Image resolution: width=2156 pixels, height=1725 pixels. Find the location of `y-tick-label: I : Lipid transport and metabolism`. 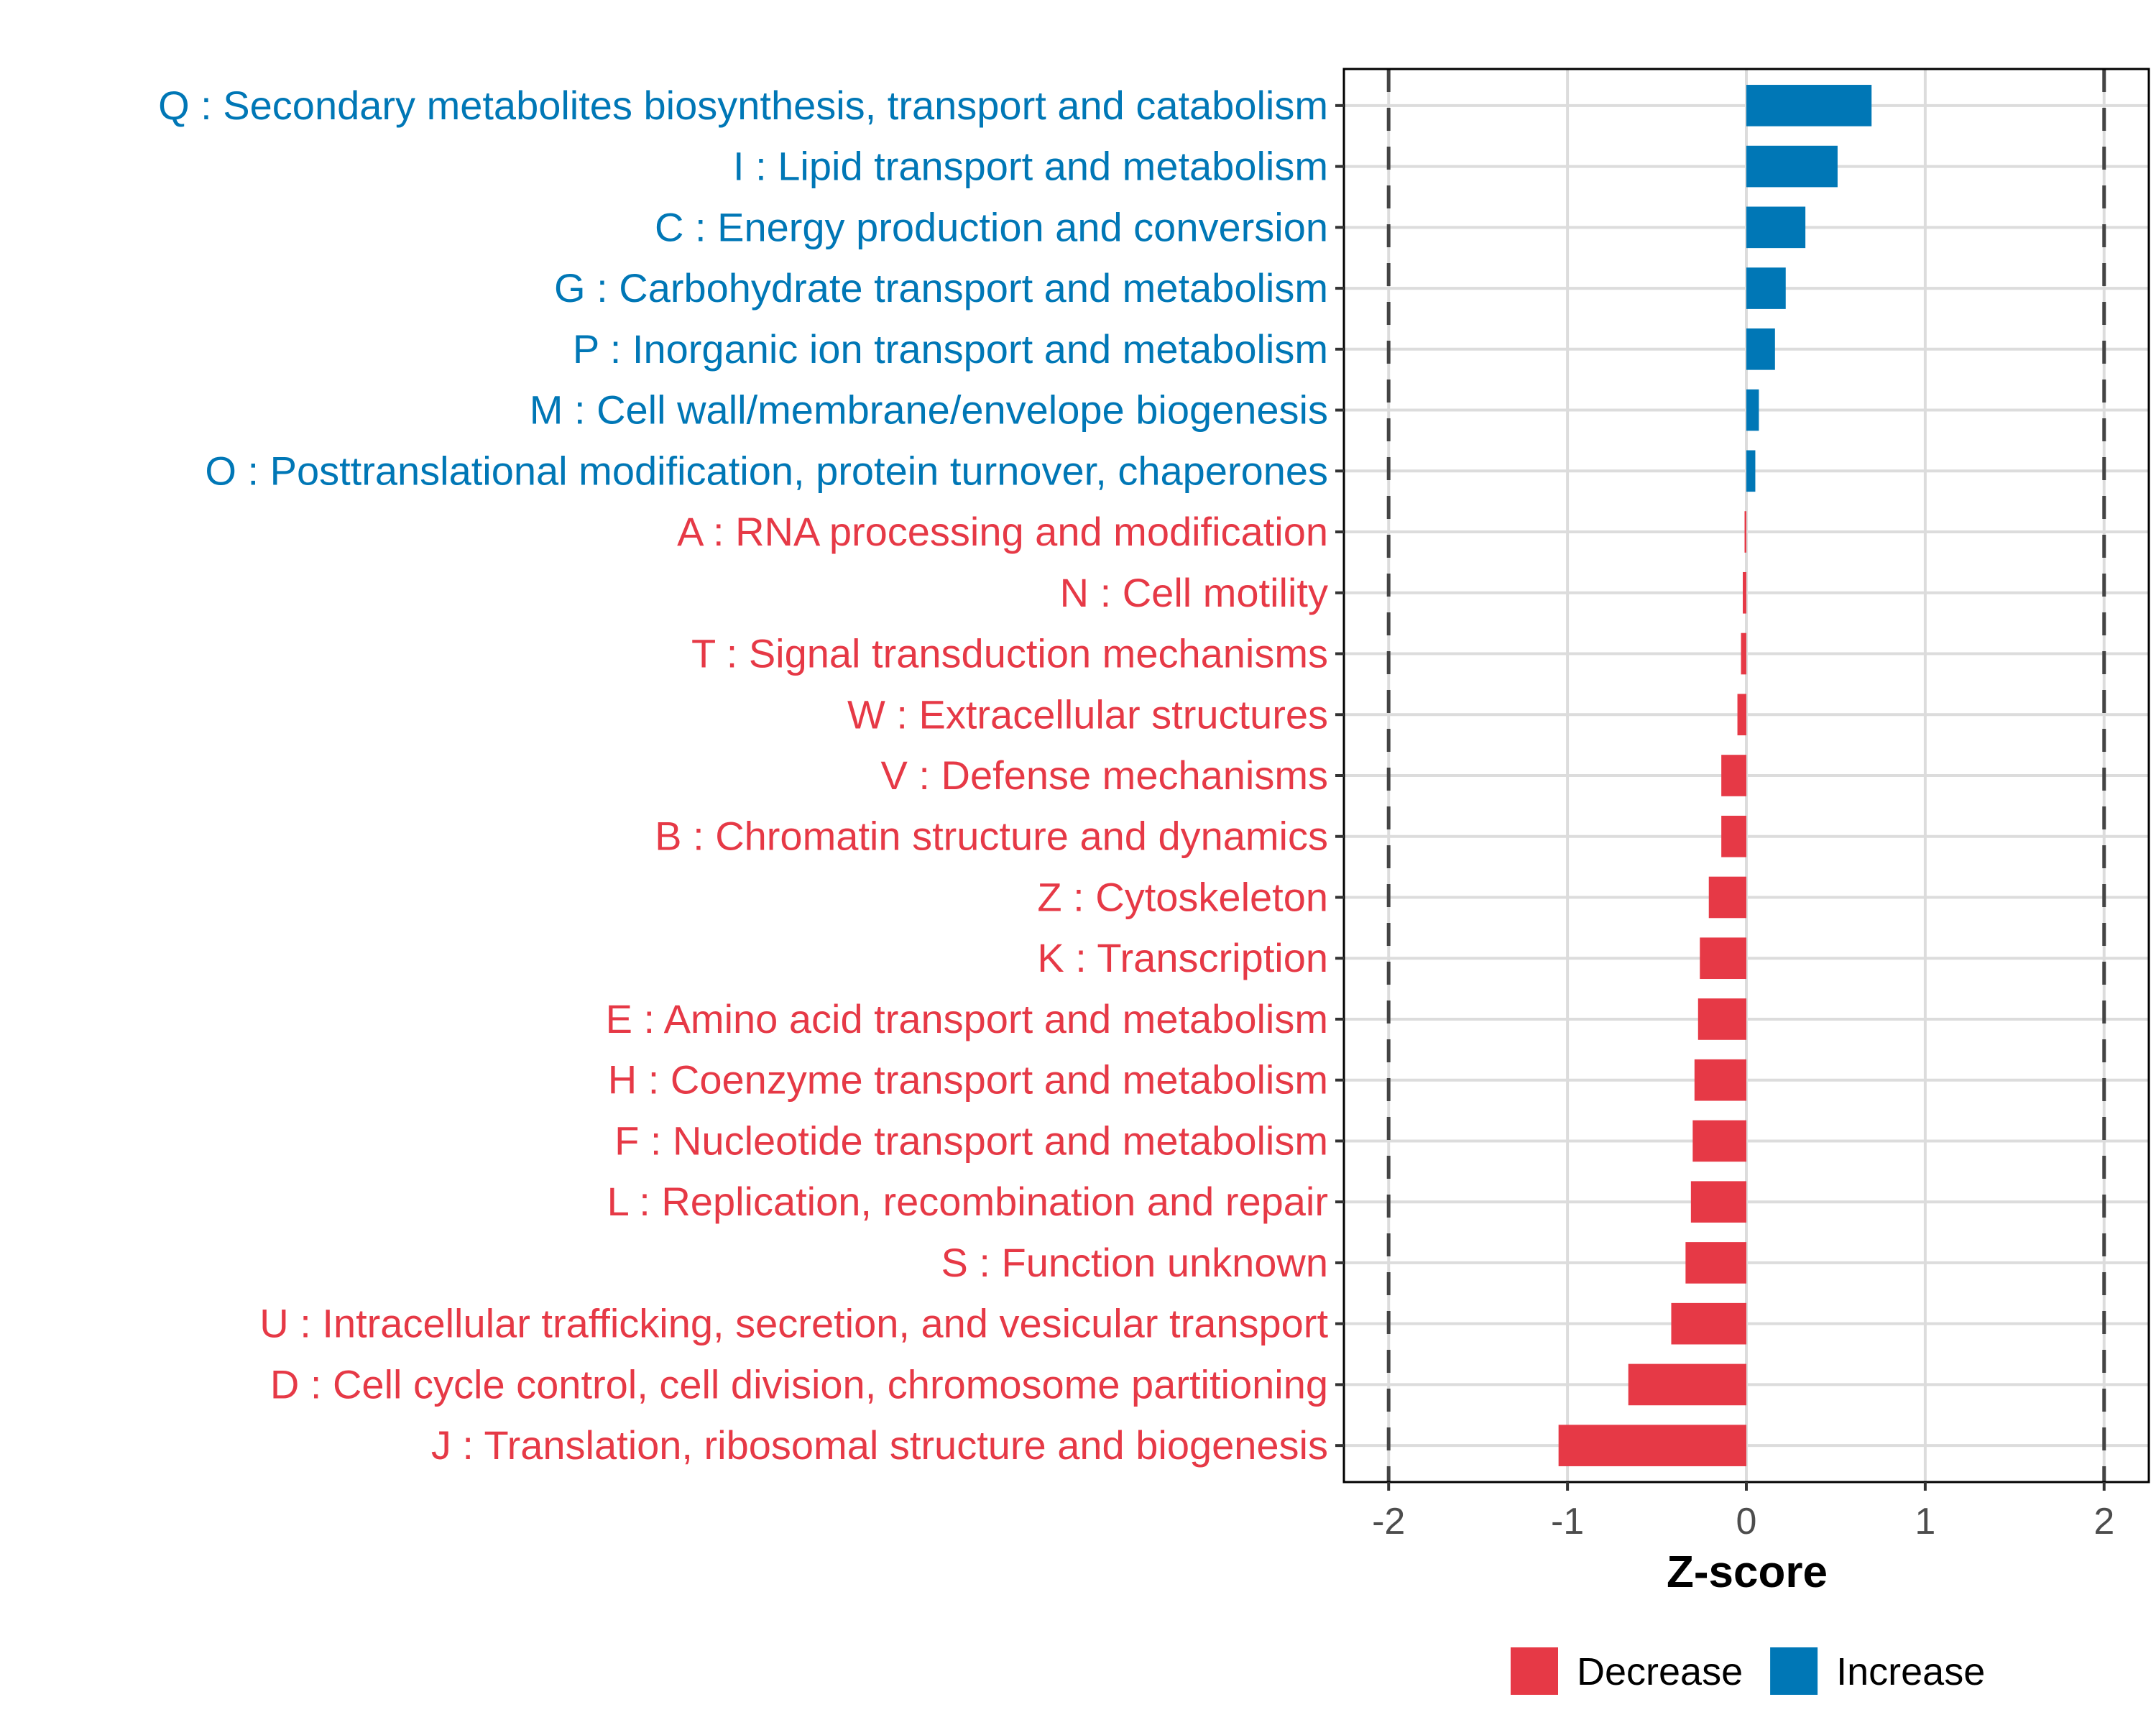

y-tick-label: I : Lipid transport and metabolism is located at coordinates (1030, 166).